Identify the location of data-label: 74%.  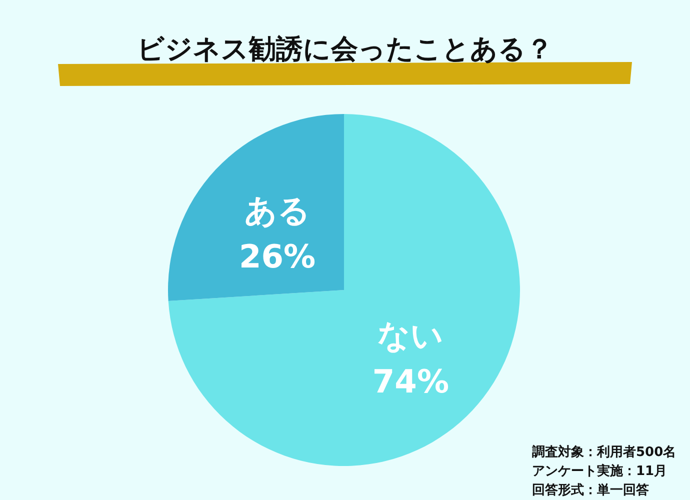
(411, 381).